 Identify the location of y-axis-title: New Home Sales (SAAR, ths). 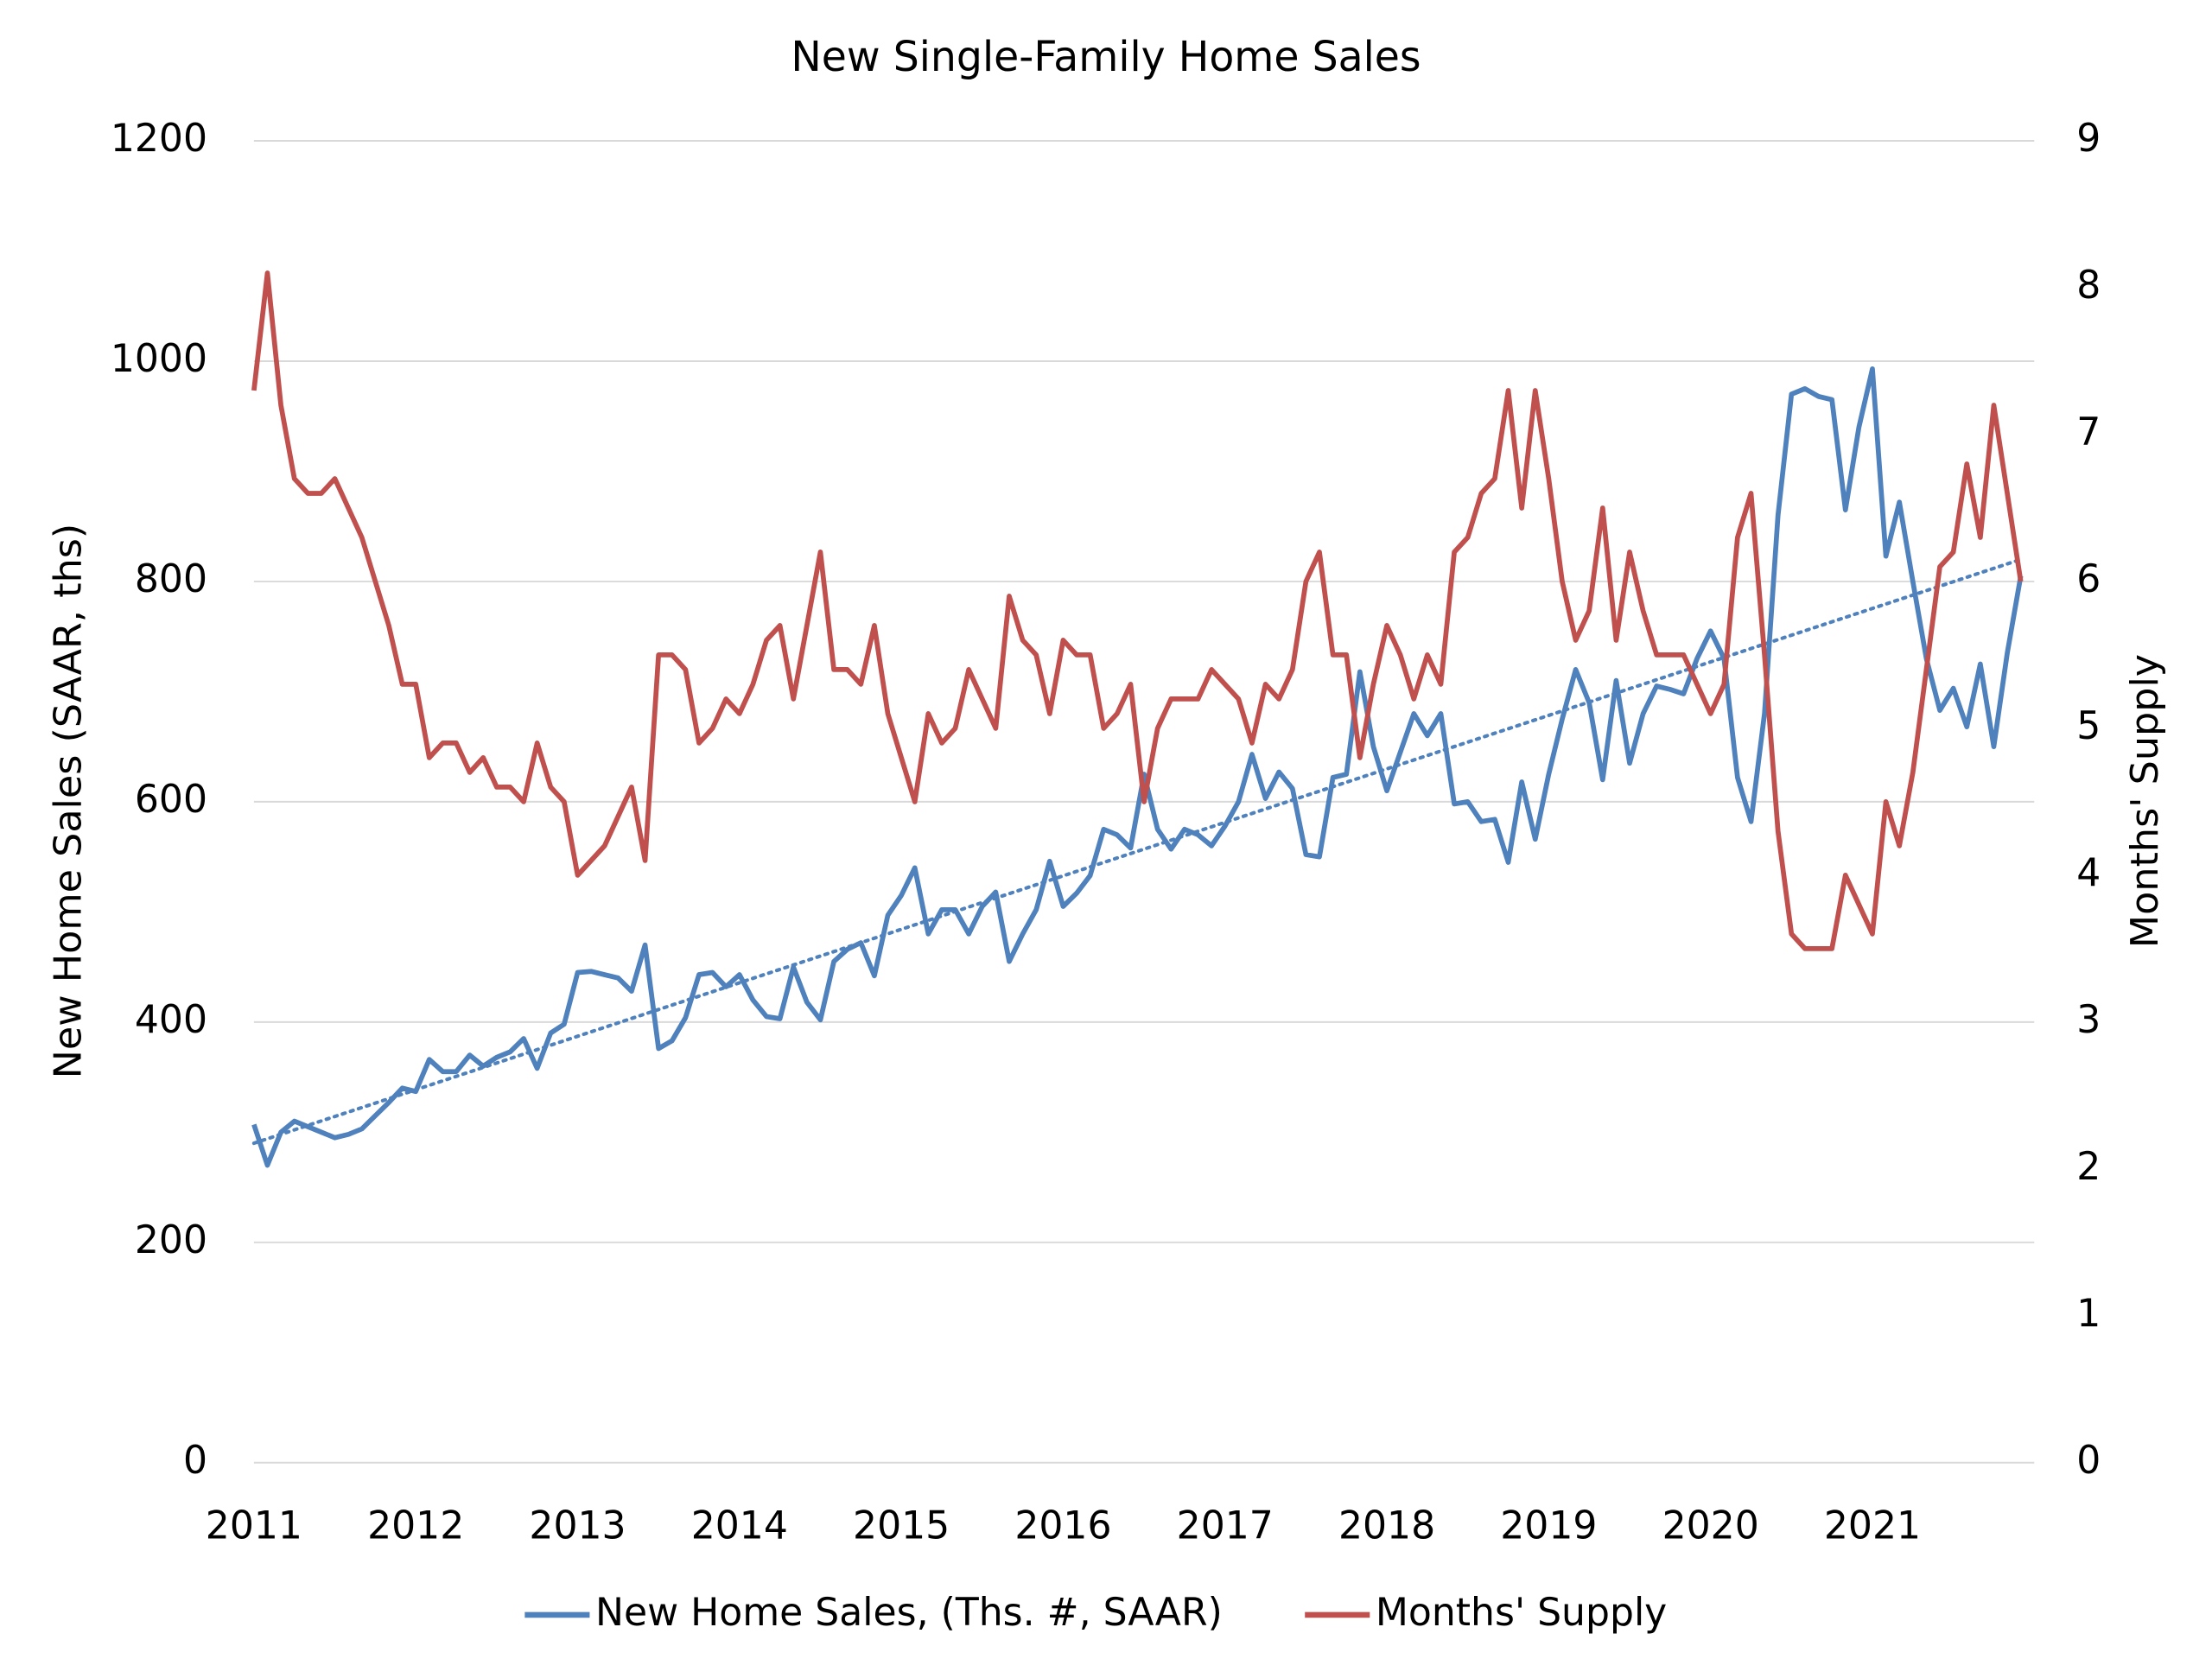
(69, 801).